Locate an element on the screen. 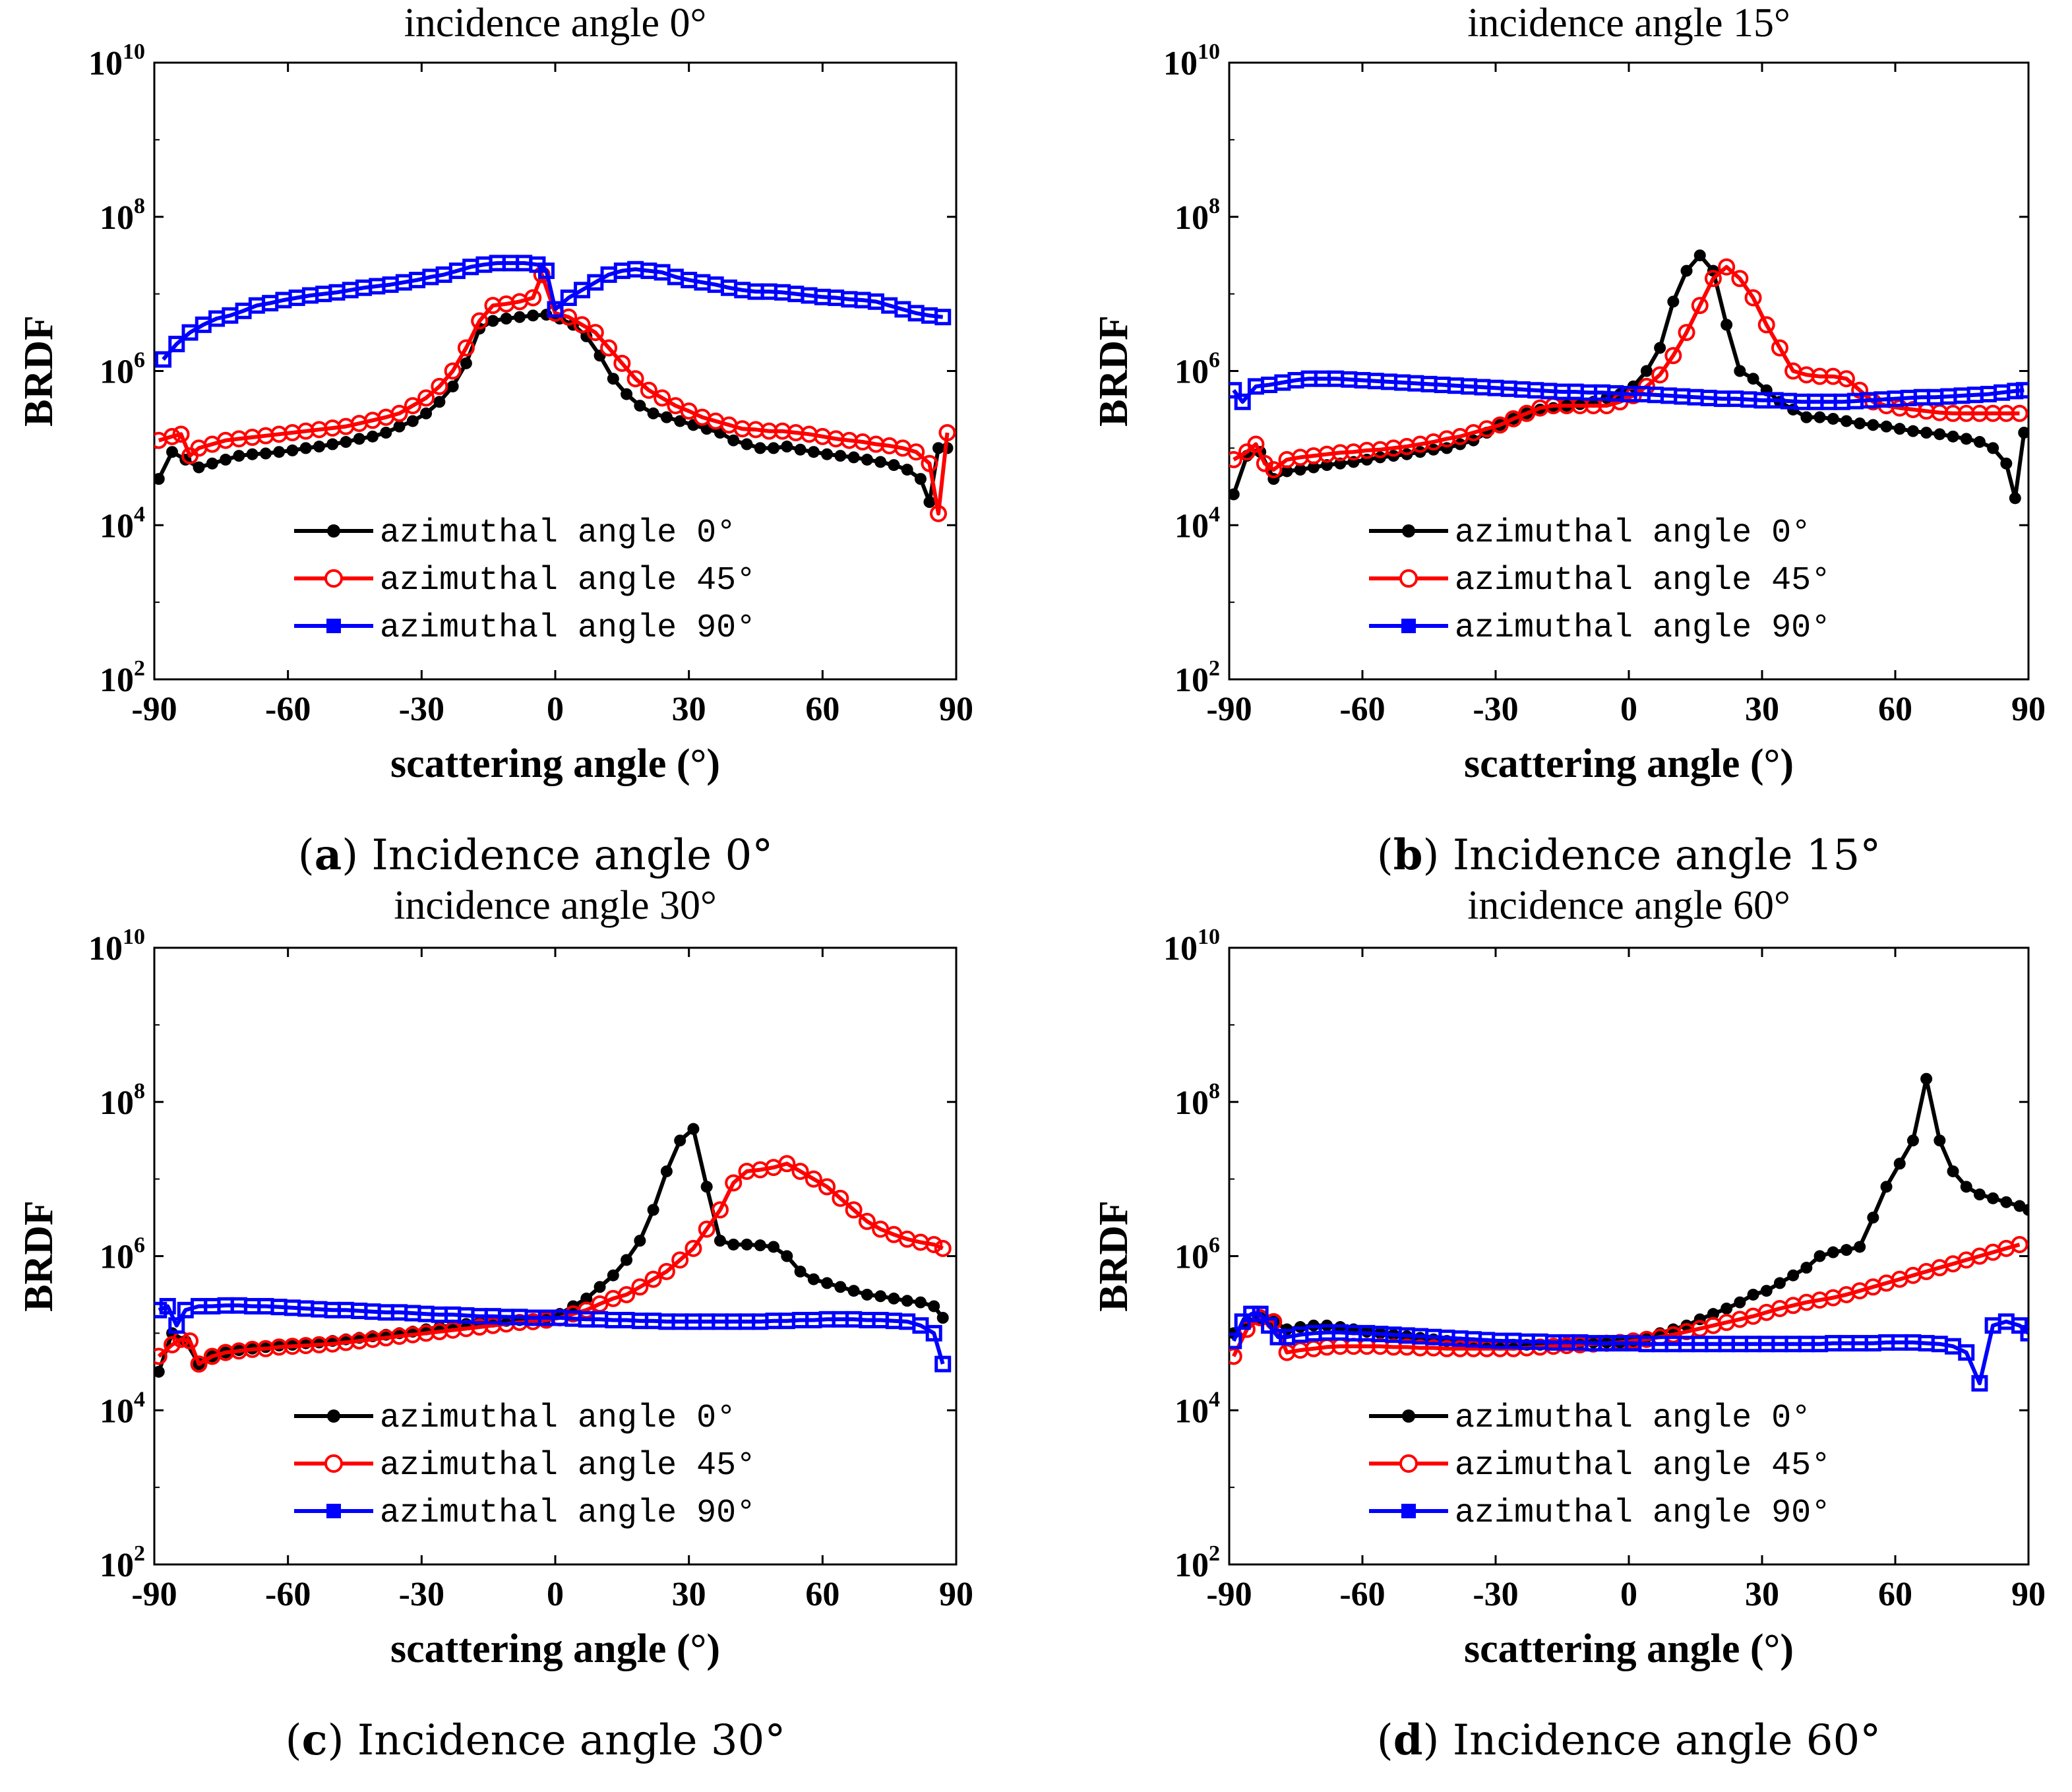 This screenshot has height=1792, width=2072. x-tick-label: -30 is located at coordinates (421, 710).